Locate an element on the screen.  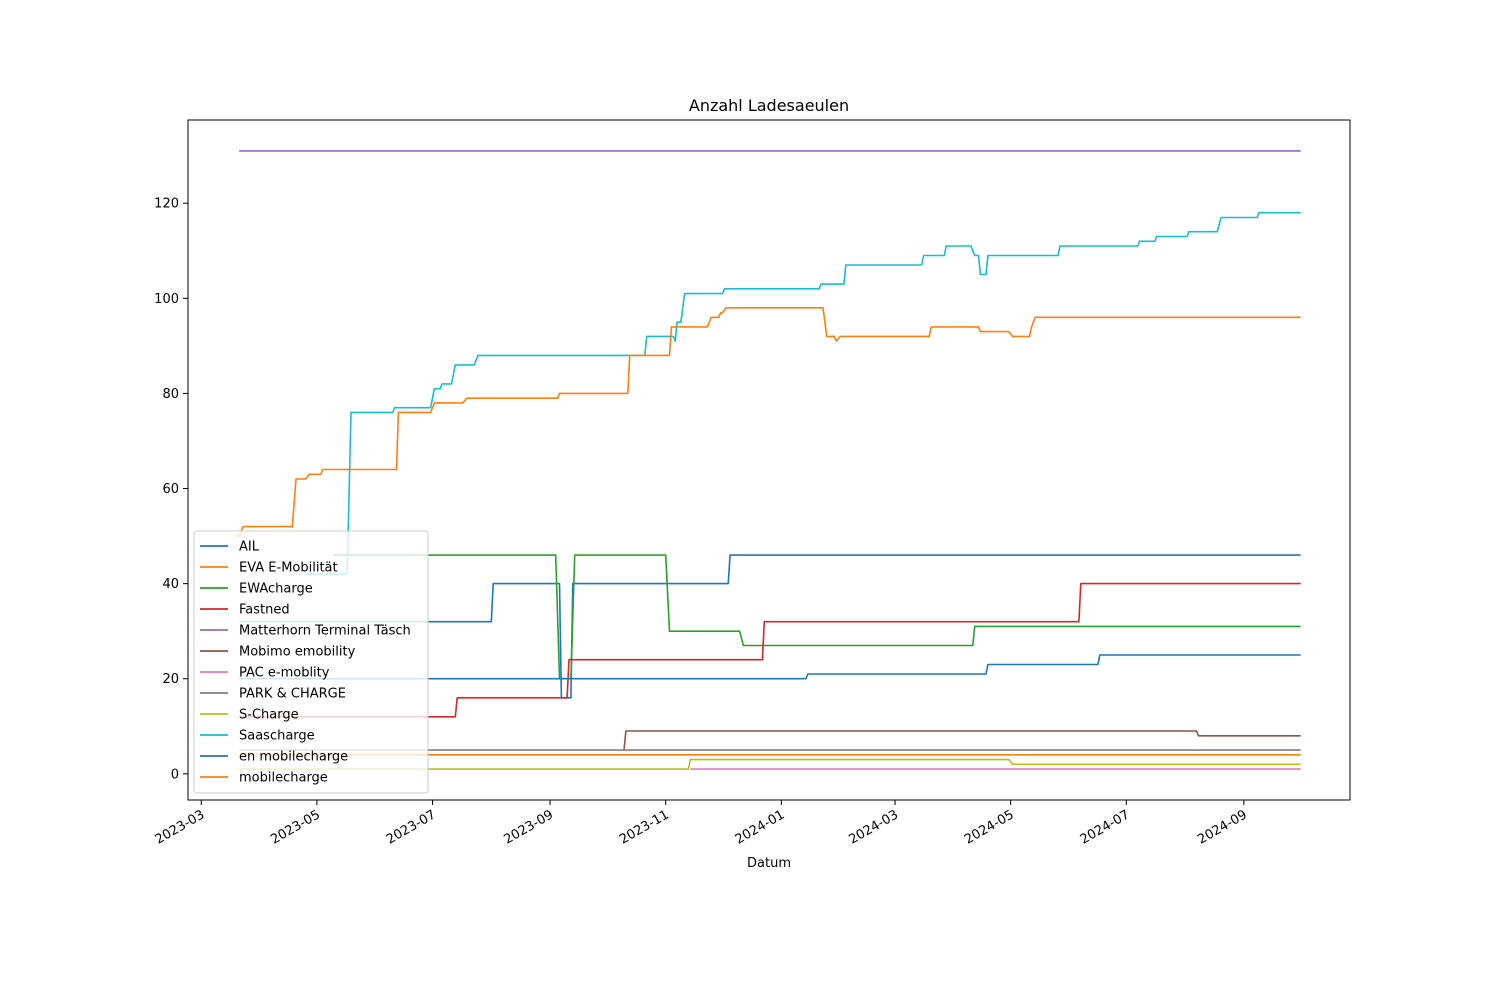
legend-label: PAC e-moblity is located at coordinates (284, 673).